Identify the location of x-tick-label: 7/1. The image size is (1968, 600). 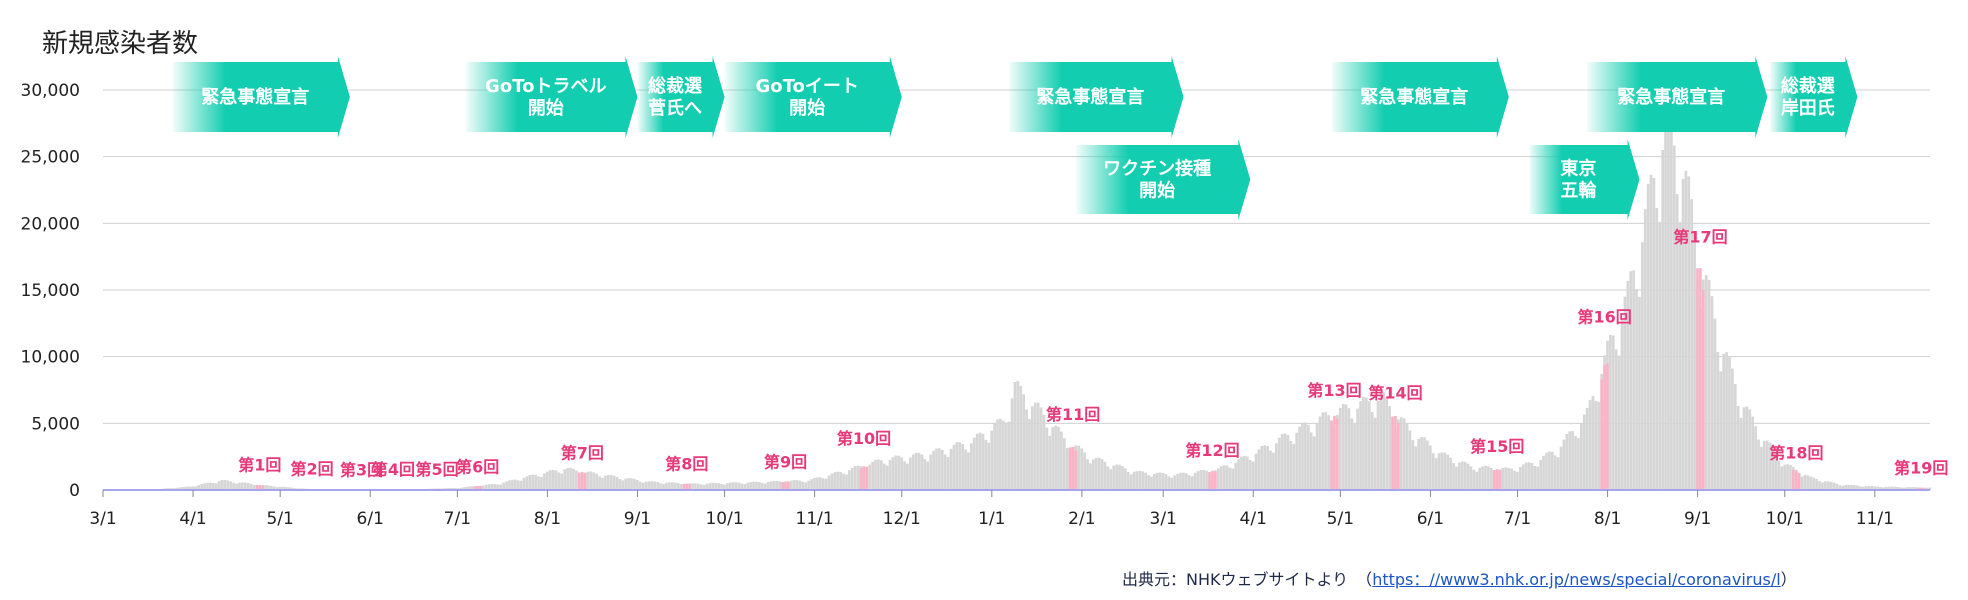
(457, 519).